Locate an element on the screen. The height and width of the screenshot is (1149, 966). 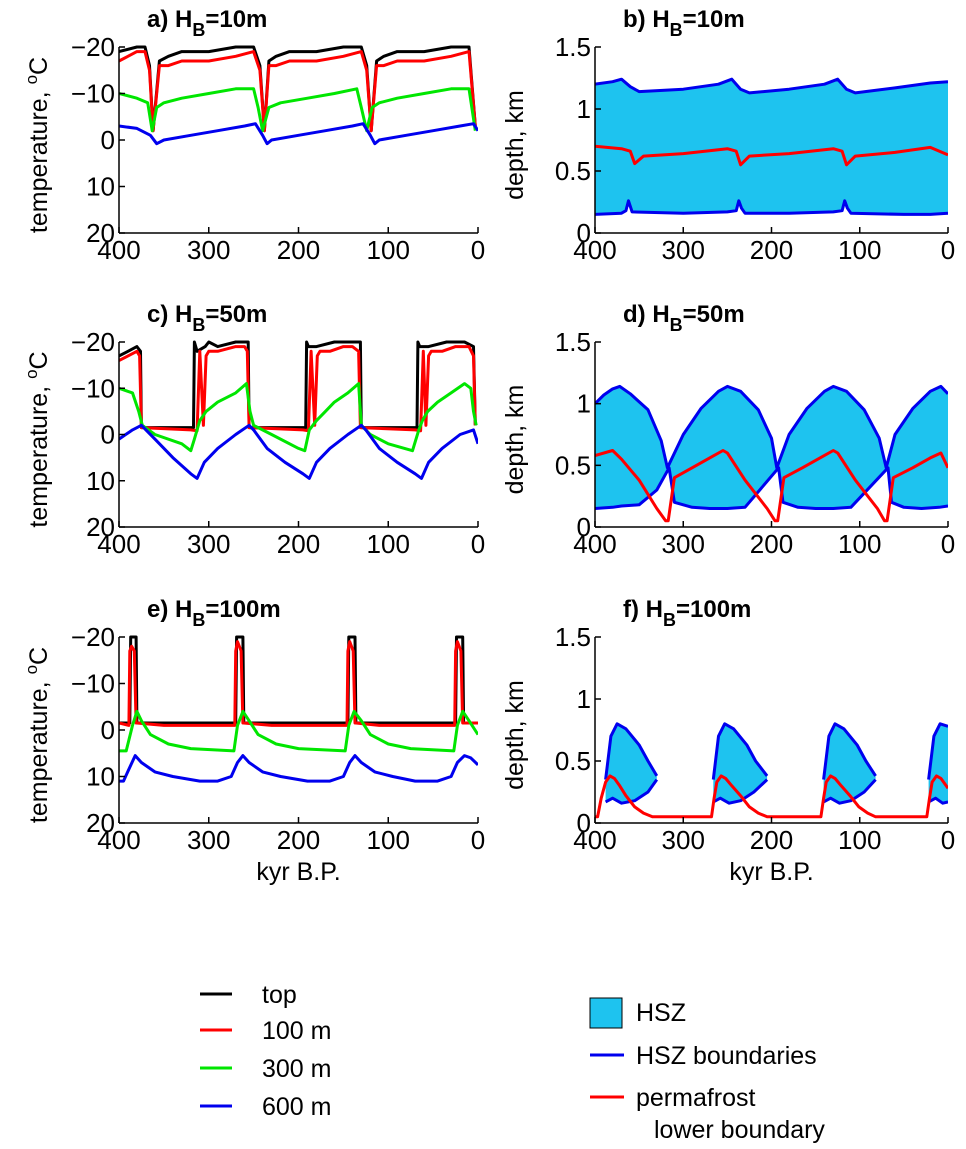
x-tick-label-b: 0 is located at coordinates (948, 250).